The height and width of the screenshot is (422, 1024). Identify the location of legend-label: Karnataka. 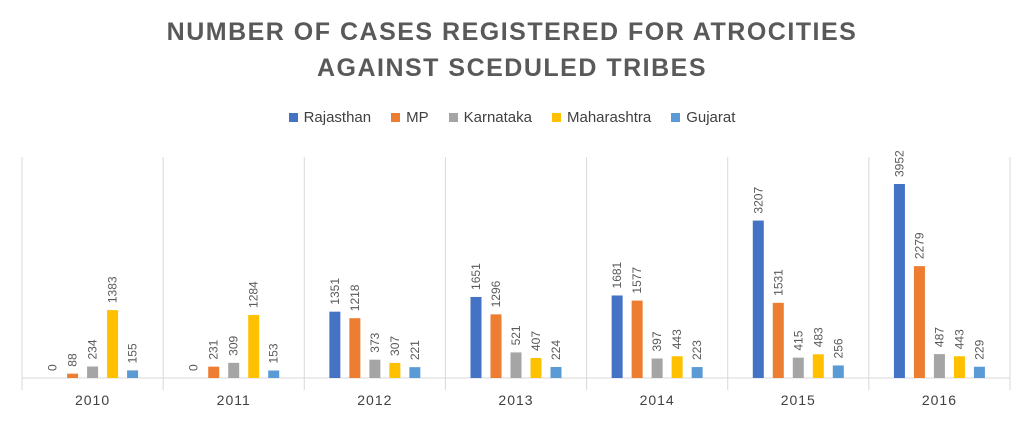
(497, 117).